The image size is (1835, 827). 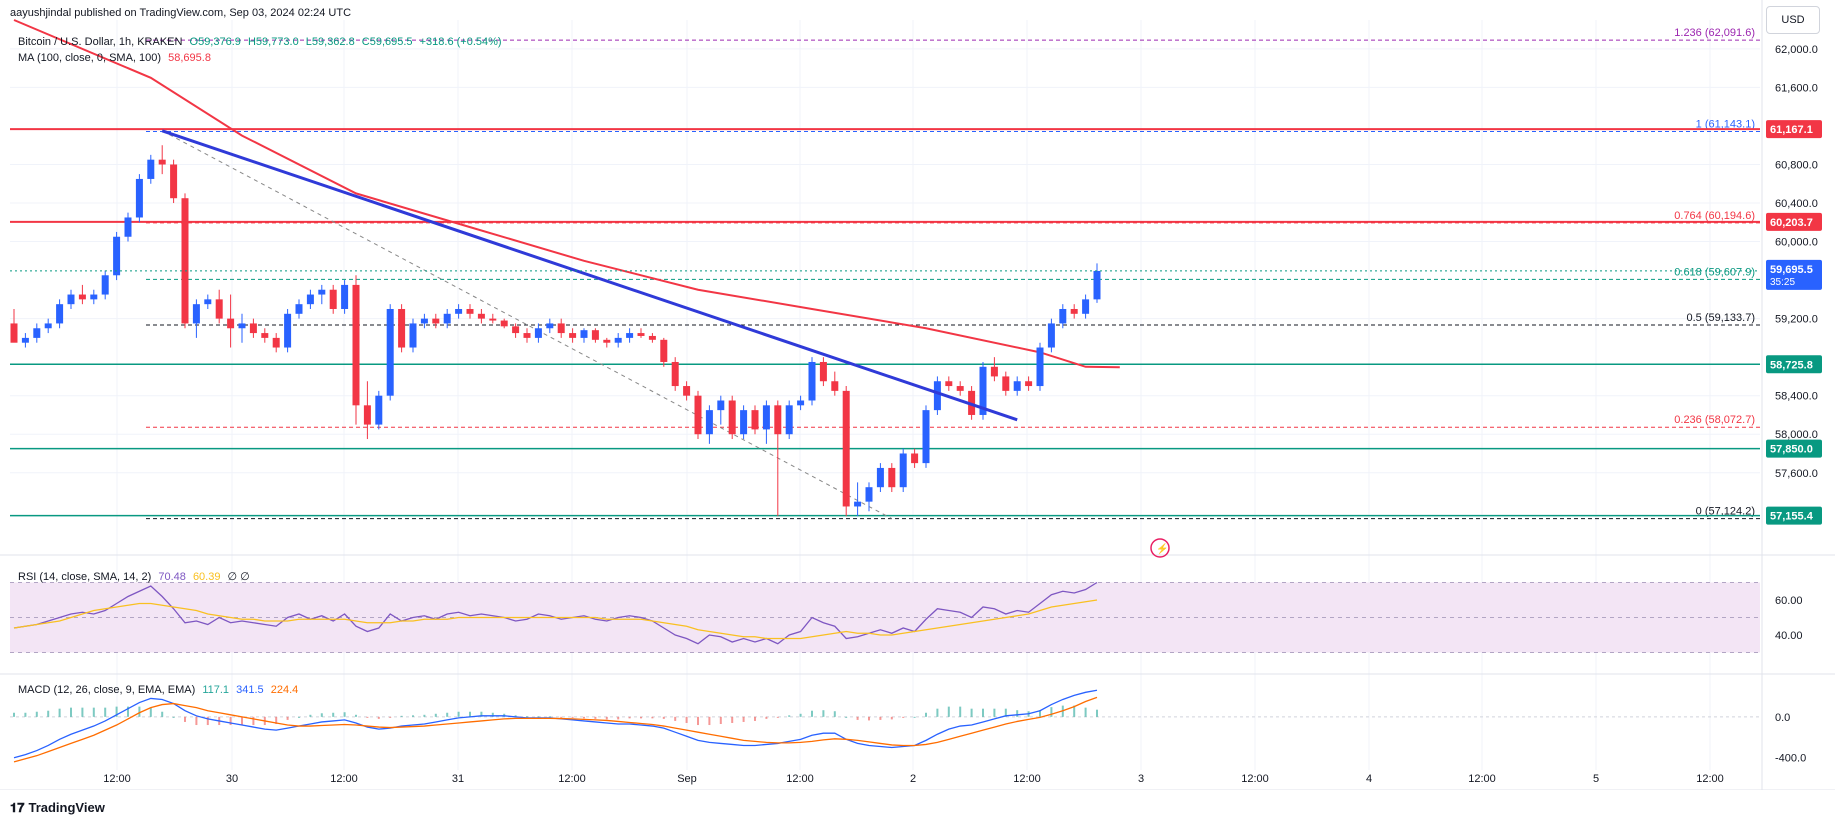 What do you see at coordinates (1796, 88) in the screenshot?
I see `price-tick-label: 61,600.0` at bounding box center [1796, 88].